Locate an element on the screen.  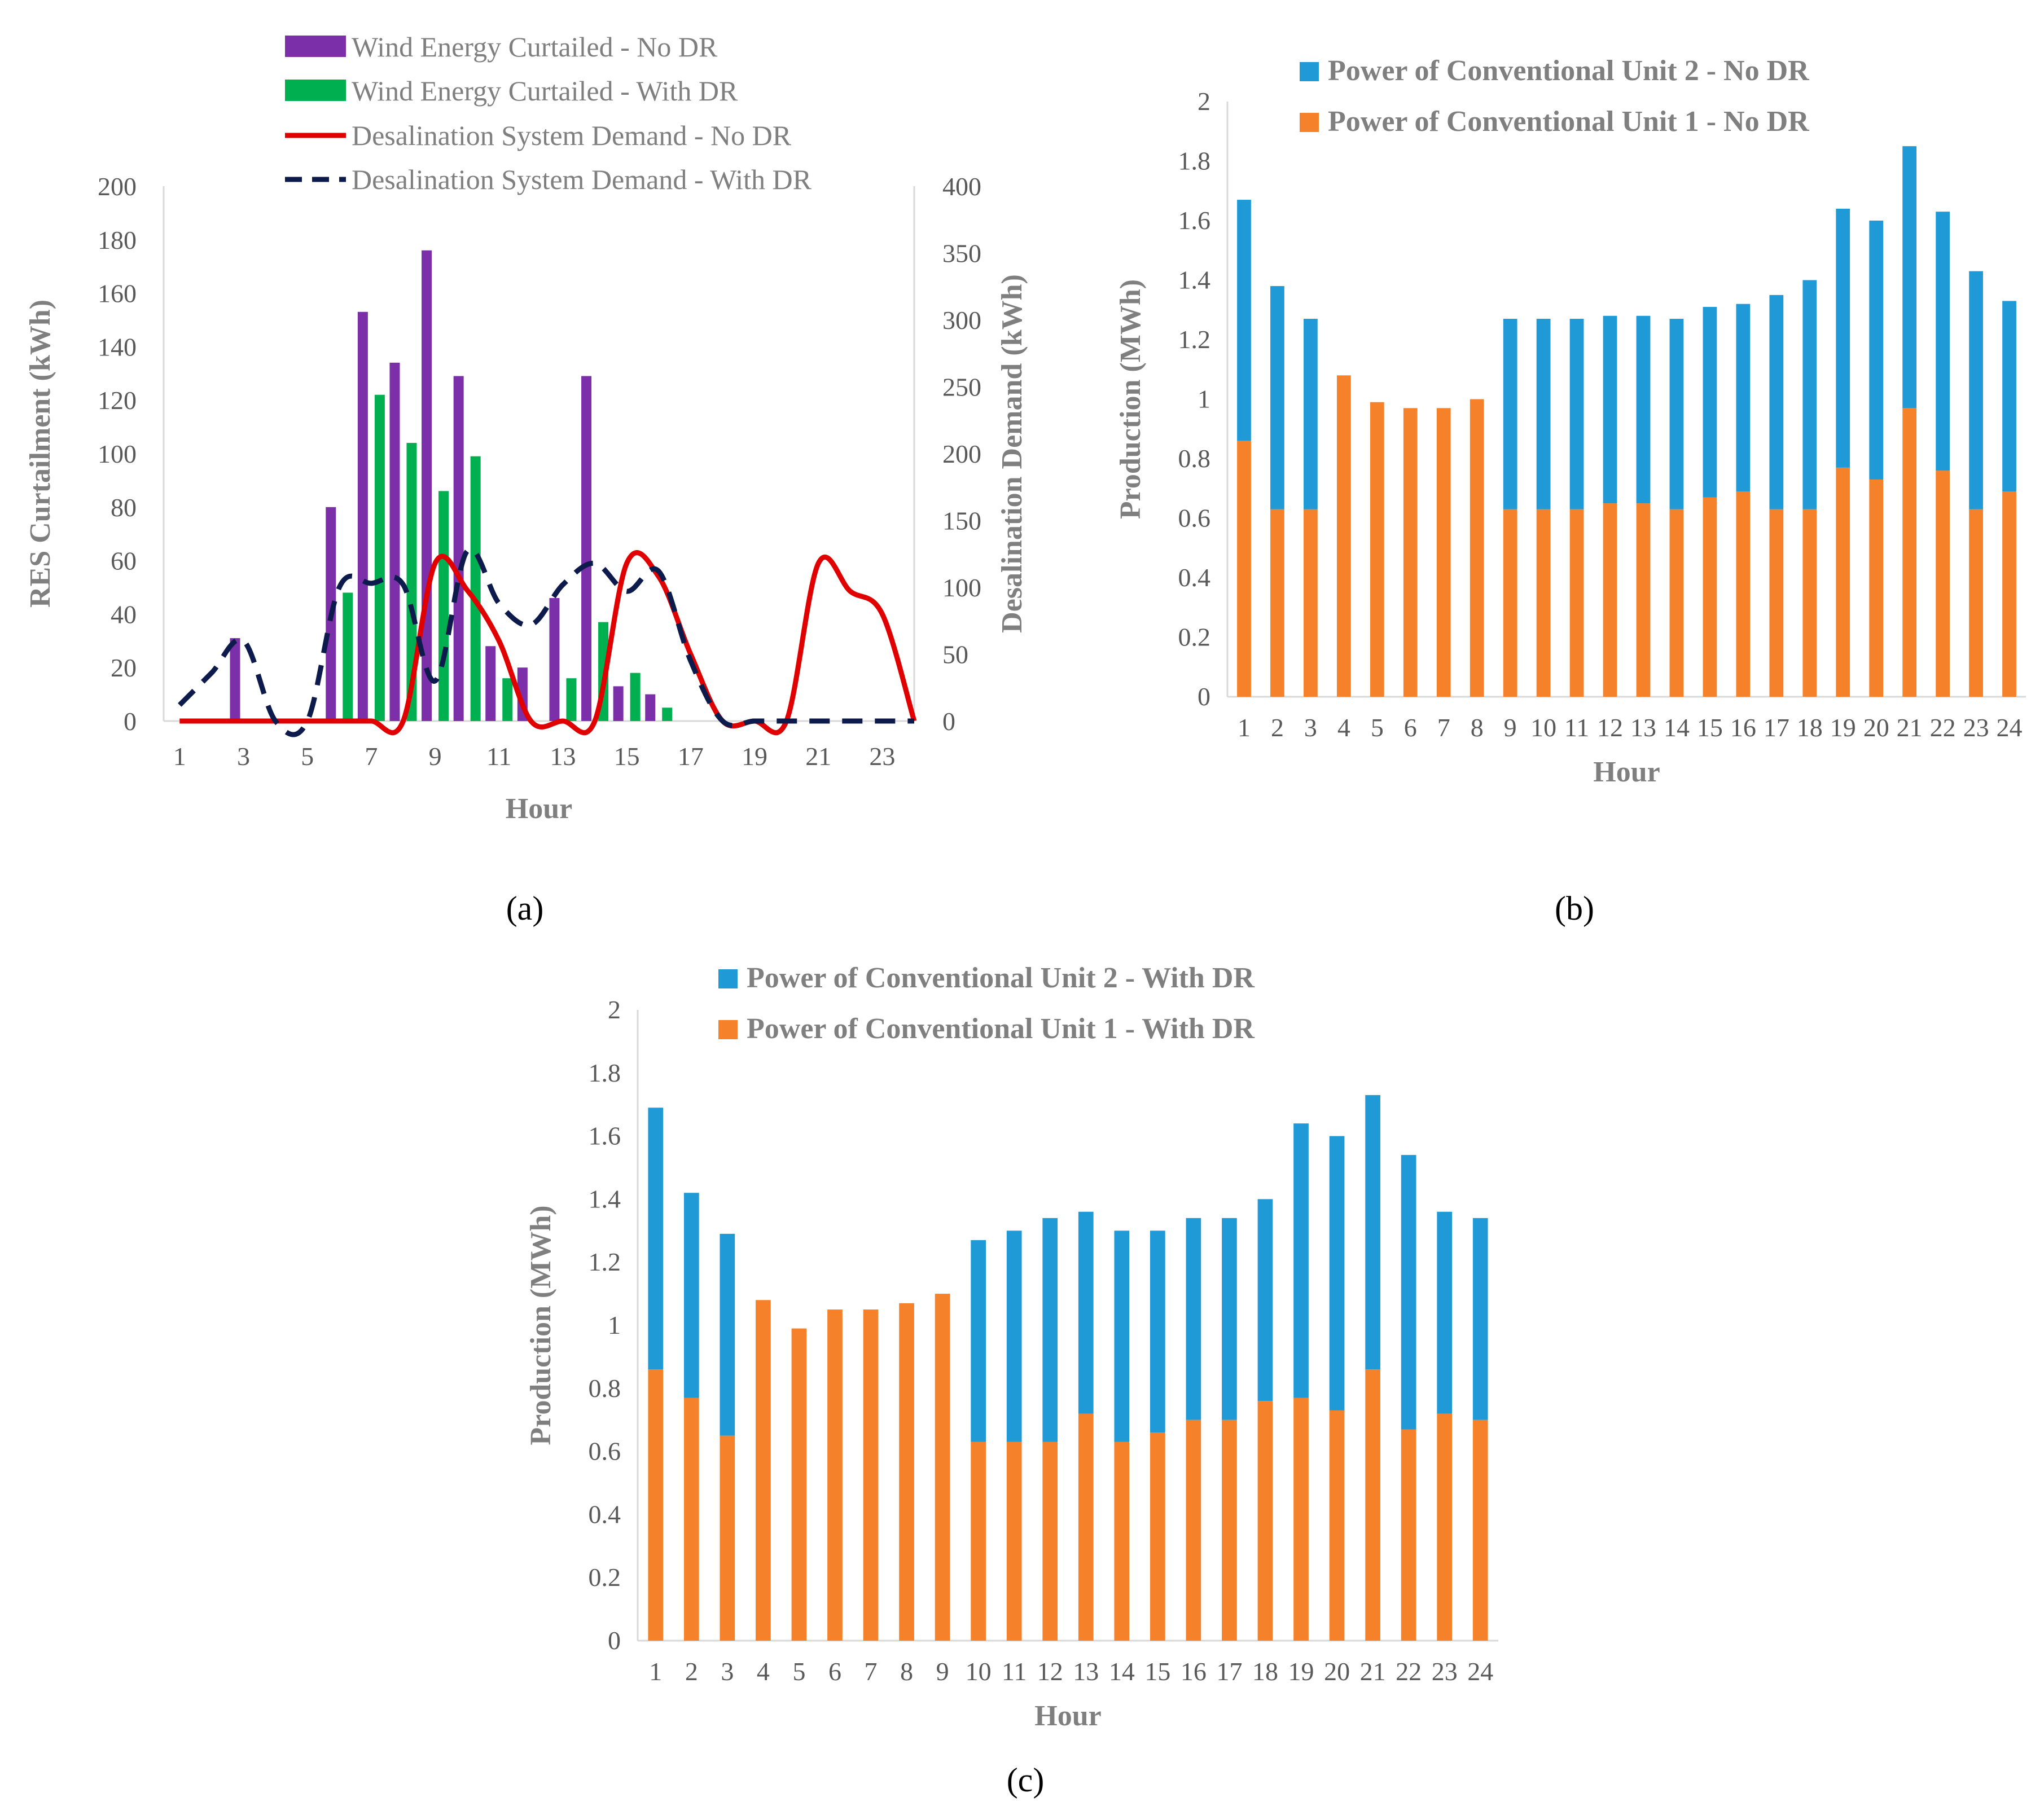
panel-label-a: (a) is located at coordinates (525, 909).